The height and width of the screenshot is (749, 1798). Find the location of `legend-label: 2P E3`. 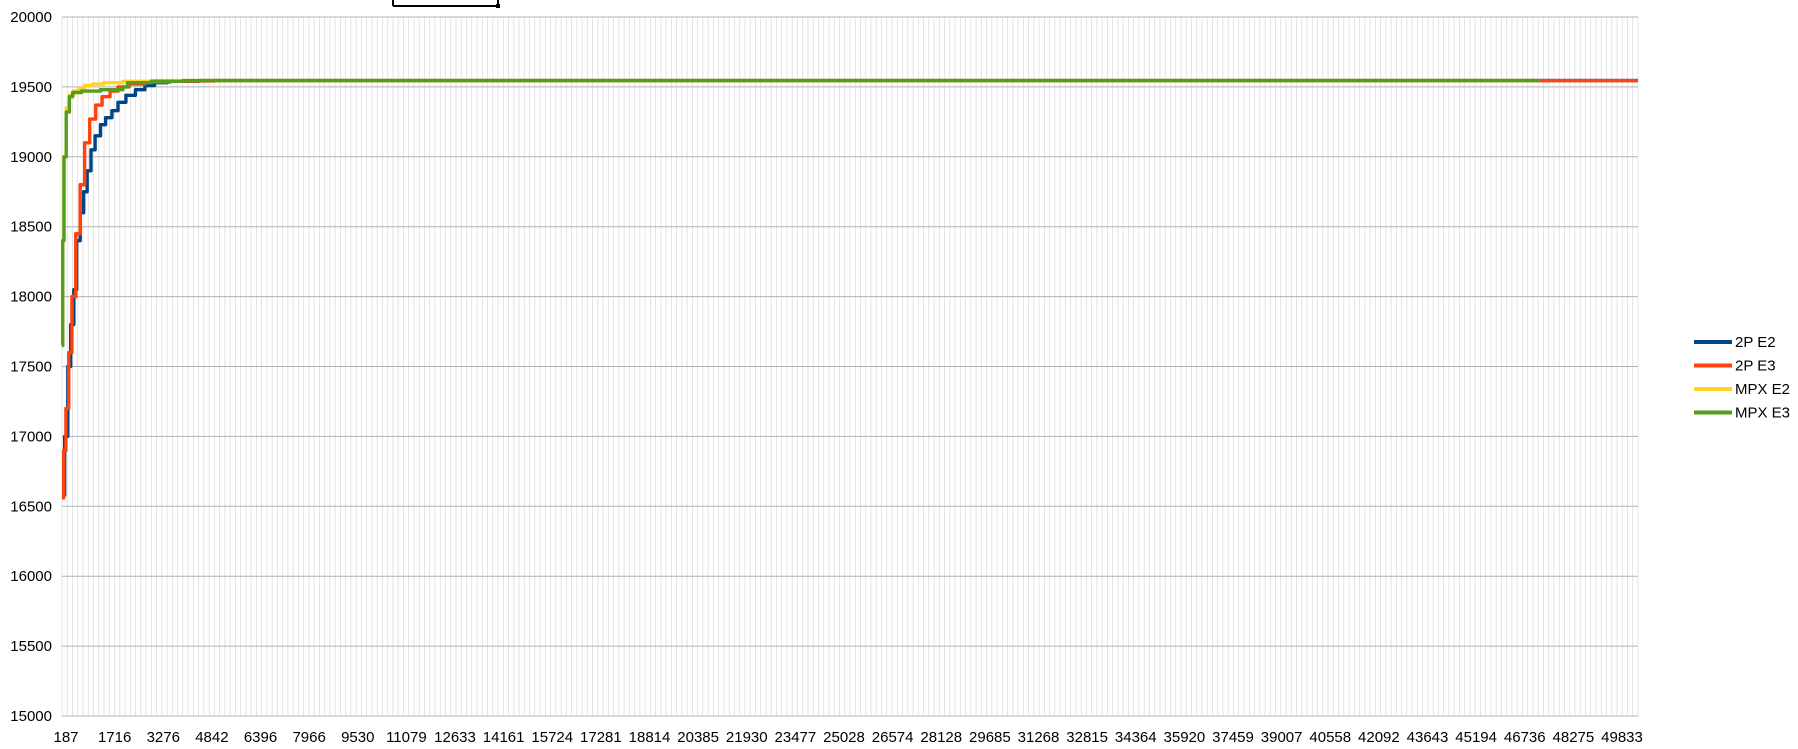

legend-label: 2P E3 is located at coordinates (1755, 366).